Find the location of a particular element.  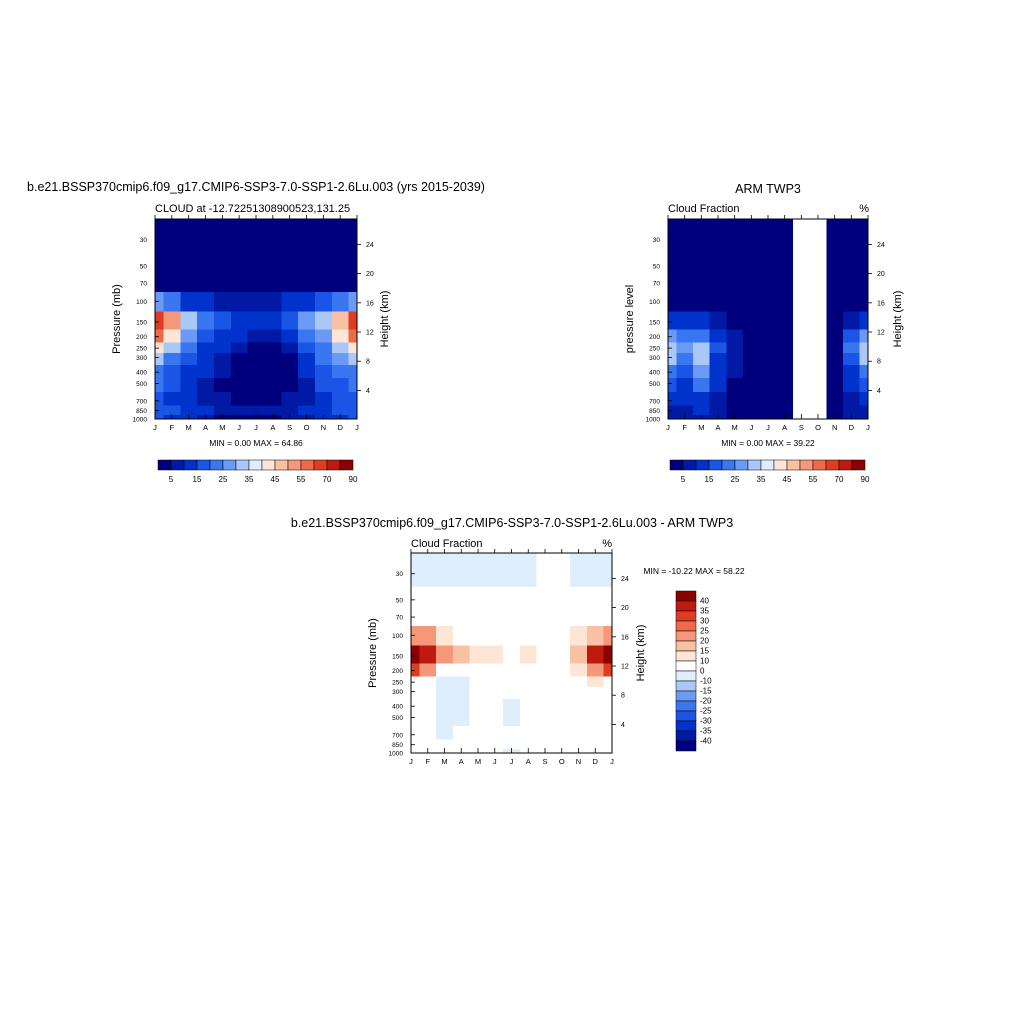

colorbar: 5 15 25 35 45 55 70 90 is located at coordinates (257, 471).